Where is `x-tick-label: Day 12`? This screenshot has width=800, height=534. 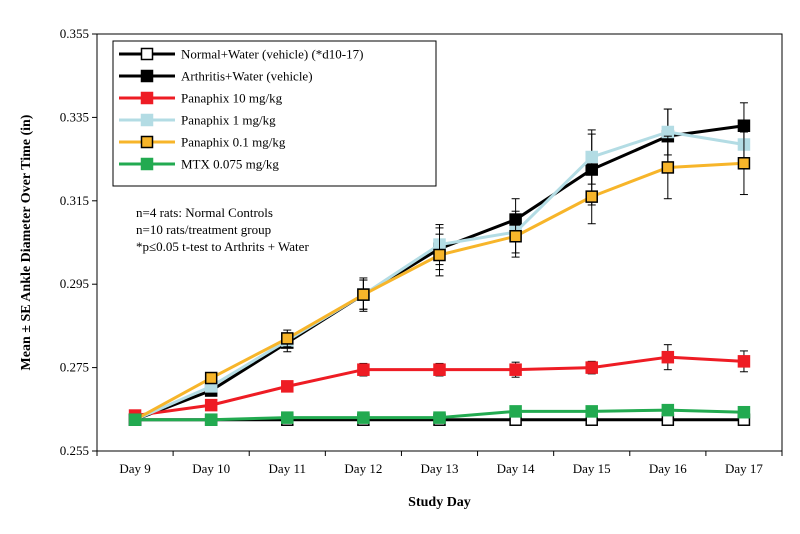 x-tick-label: Day 12 is located at coordinates (363, 468).